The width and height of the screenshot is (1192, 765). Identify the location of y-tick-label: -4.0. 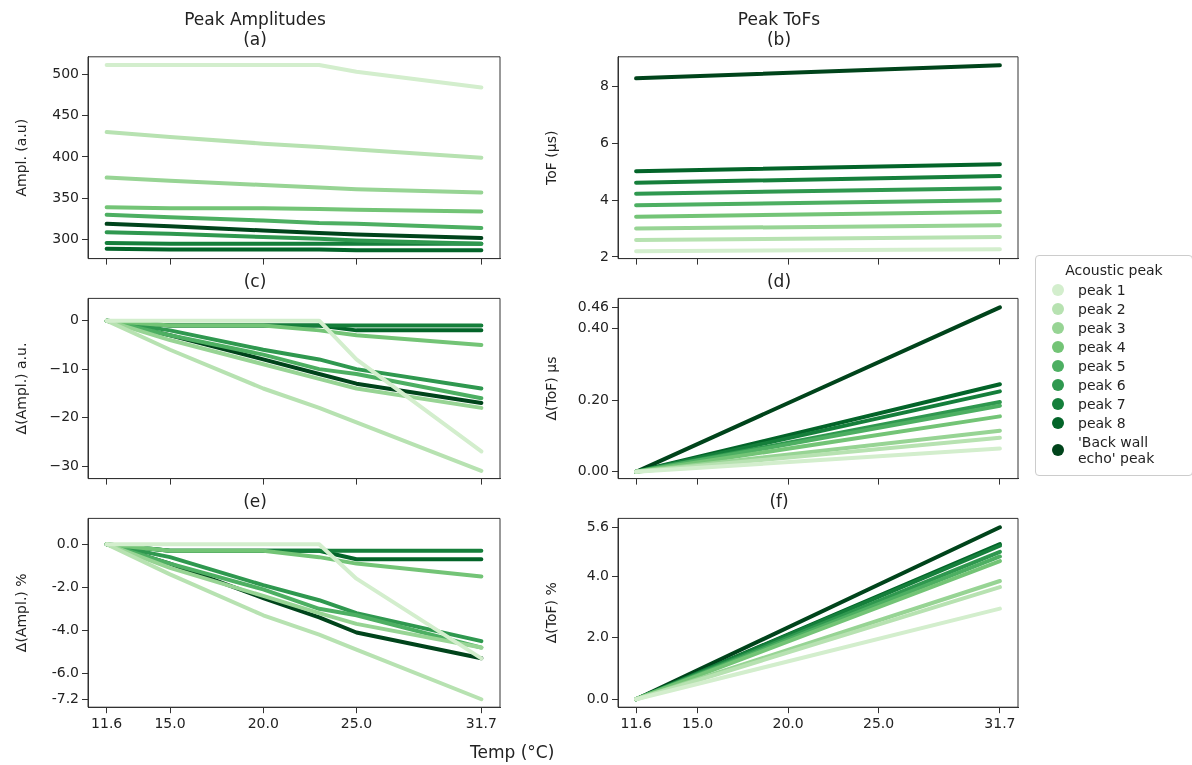
(65, 628).